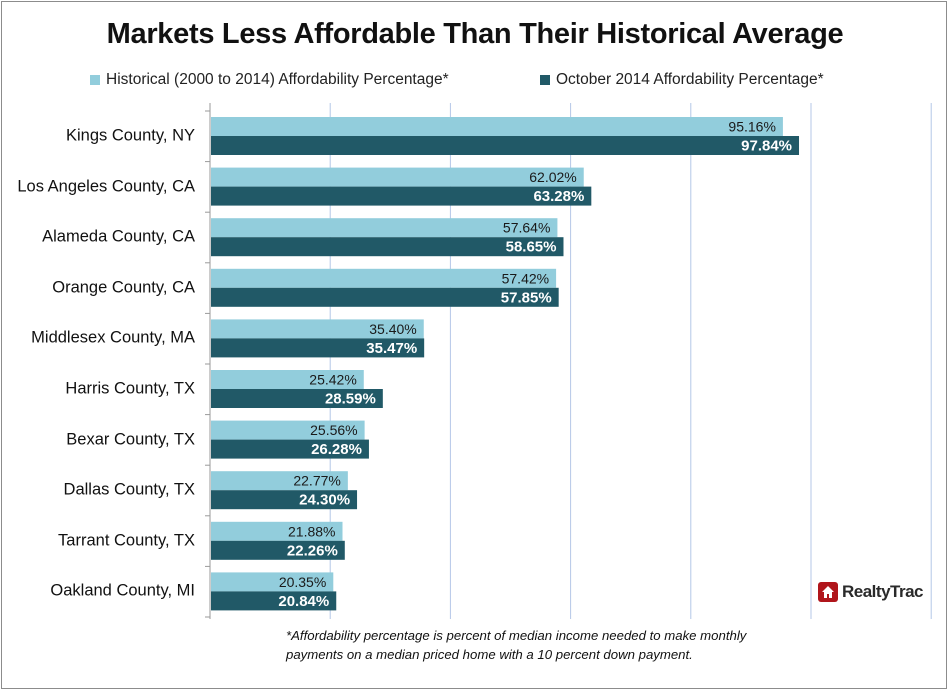  What do you see at coordinates (545, 80) in the screenshot?
I see `legend-swatch-october` at bounding box center [545, 80].